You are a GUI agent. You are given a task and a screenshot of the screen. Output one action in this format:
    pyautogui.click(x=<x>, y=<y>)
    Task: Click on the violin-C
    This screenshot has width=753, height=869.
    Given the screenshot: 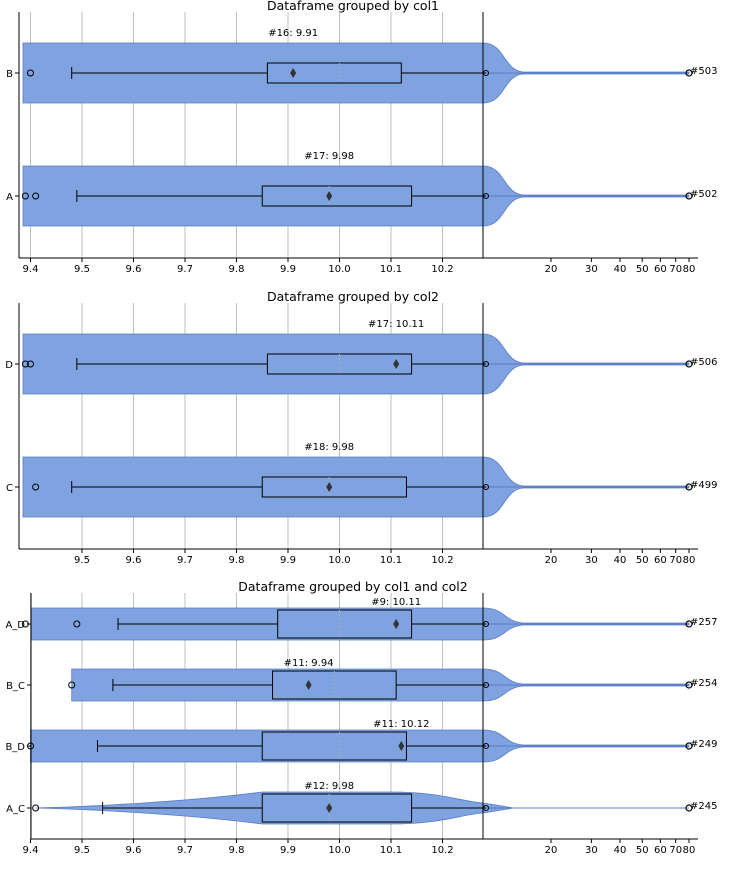 What is the action you would take?
    pyautogui.click(x=356, y=487)
    